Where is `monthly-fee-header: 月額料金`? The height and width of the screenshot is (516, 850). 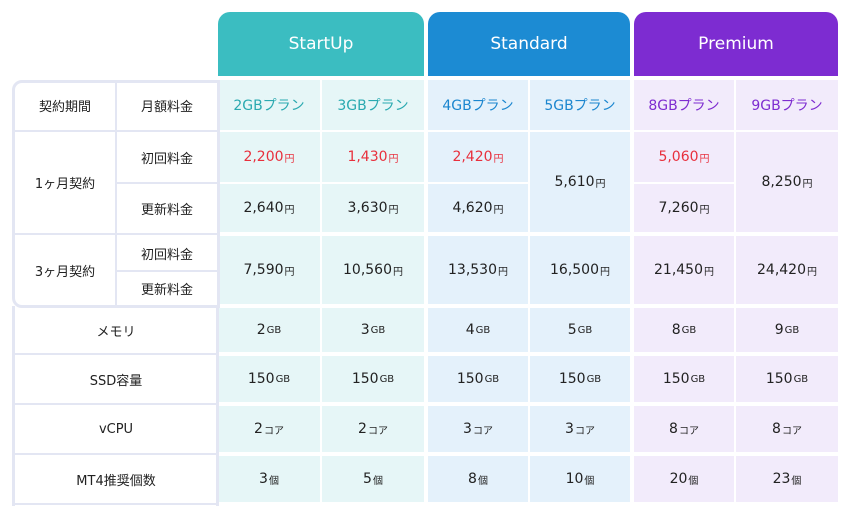
monthly-fee-header: 月額料金 is located at coordinates (167, 105).